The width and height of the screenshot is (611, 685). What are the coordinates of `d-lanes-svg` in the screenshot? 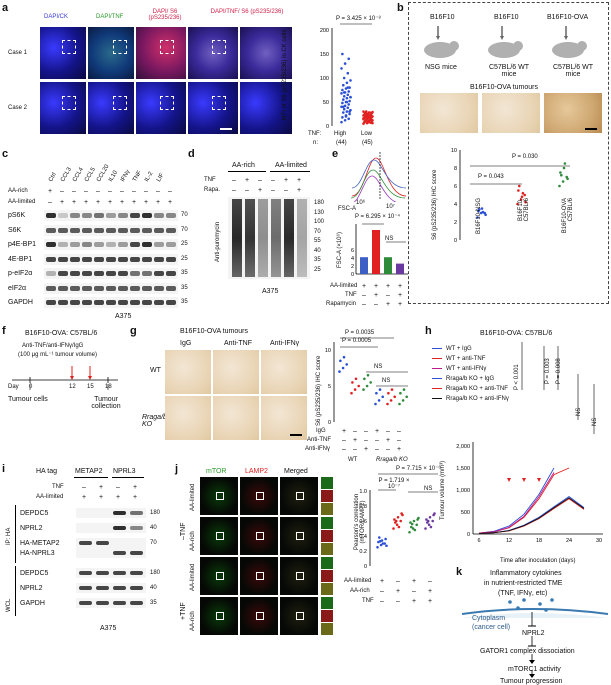 It's located at (269, 238).